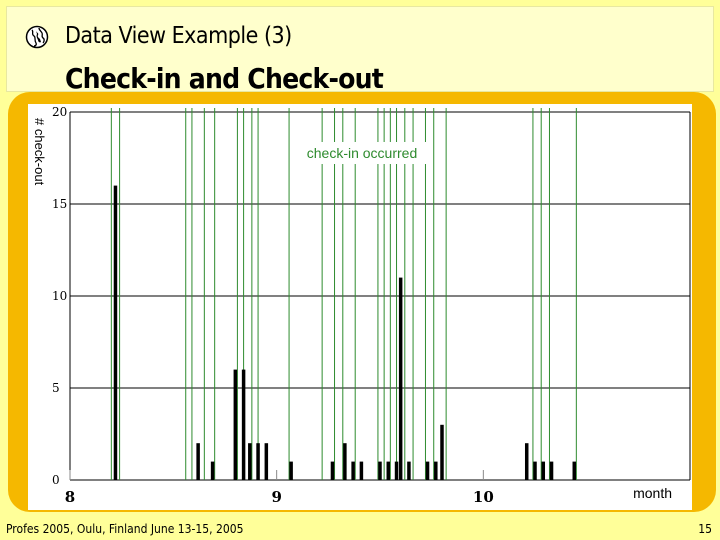 This screenshot has width=720, height=540. I want to click on checkin-annotation: check-in occurred, so click(362, 153).